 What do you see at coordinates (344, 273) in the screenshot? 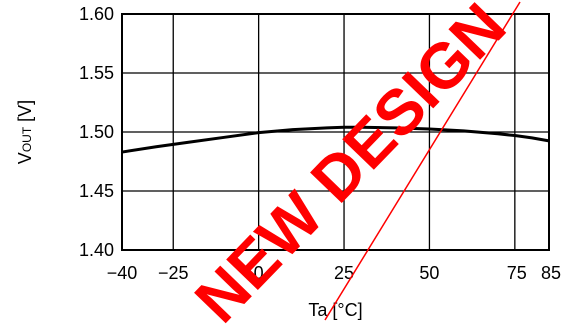
I see `x-tick-label: 25` at bounding box center [344, 273].